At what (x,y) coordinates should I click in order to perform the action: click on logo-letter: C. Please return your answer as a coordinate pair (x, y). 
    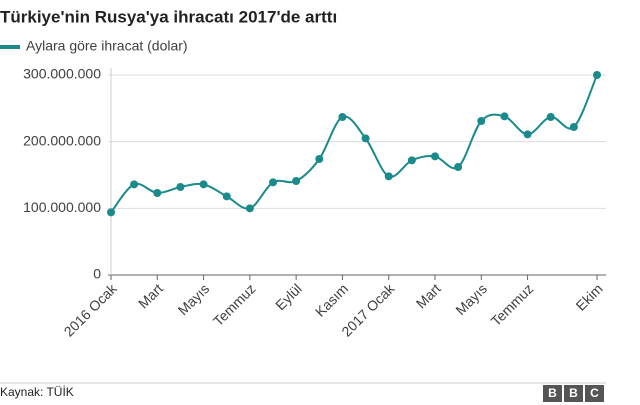
    Looking at the image, I should click on (594, 393).